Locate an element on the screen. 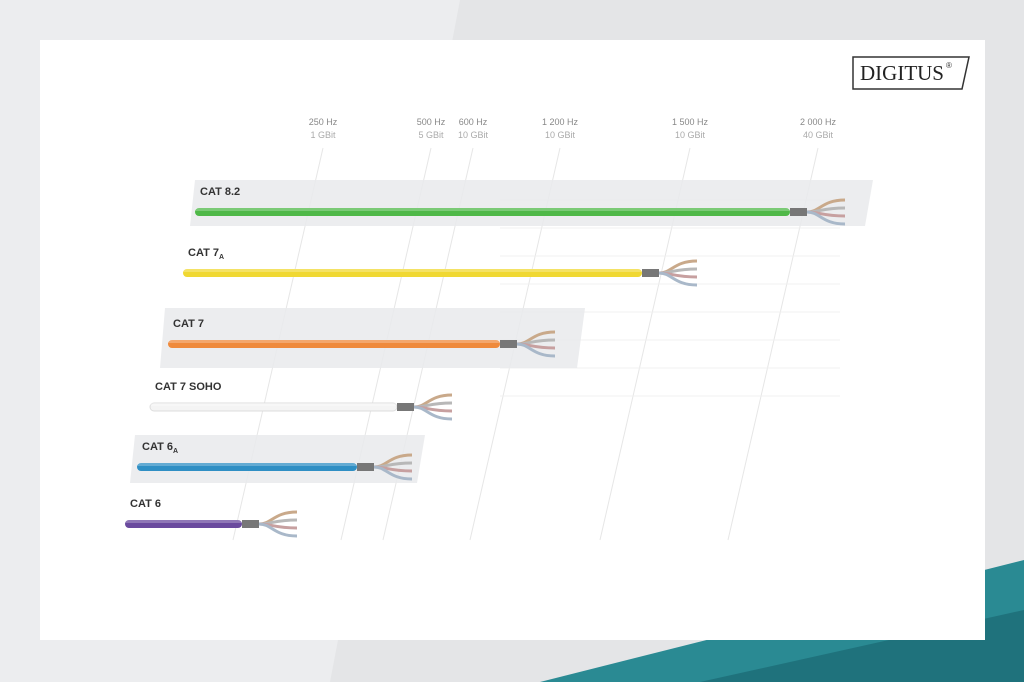 This screenshot has width=1024, height=682. cable-label: CAT 8.2 is located at coordinates (220, 193).